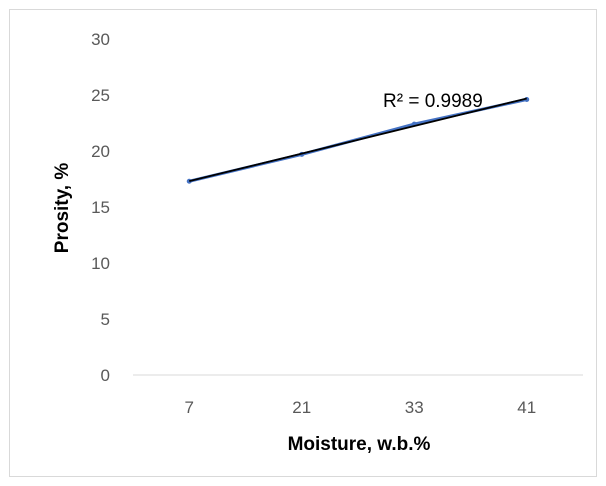 The height and width of the screenshot is (486, 606). What do you see at coordinates (100, 39) in the screenshot?
I see `y-tick-label: 30` at bounding box center [100, 39].